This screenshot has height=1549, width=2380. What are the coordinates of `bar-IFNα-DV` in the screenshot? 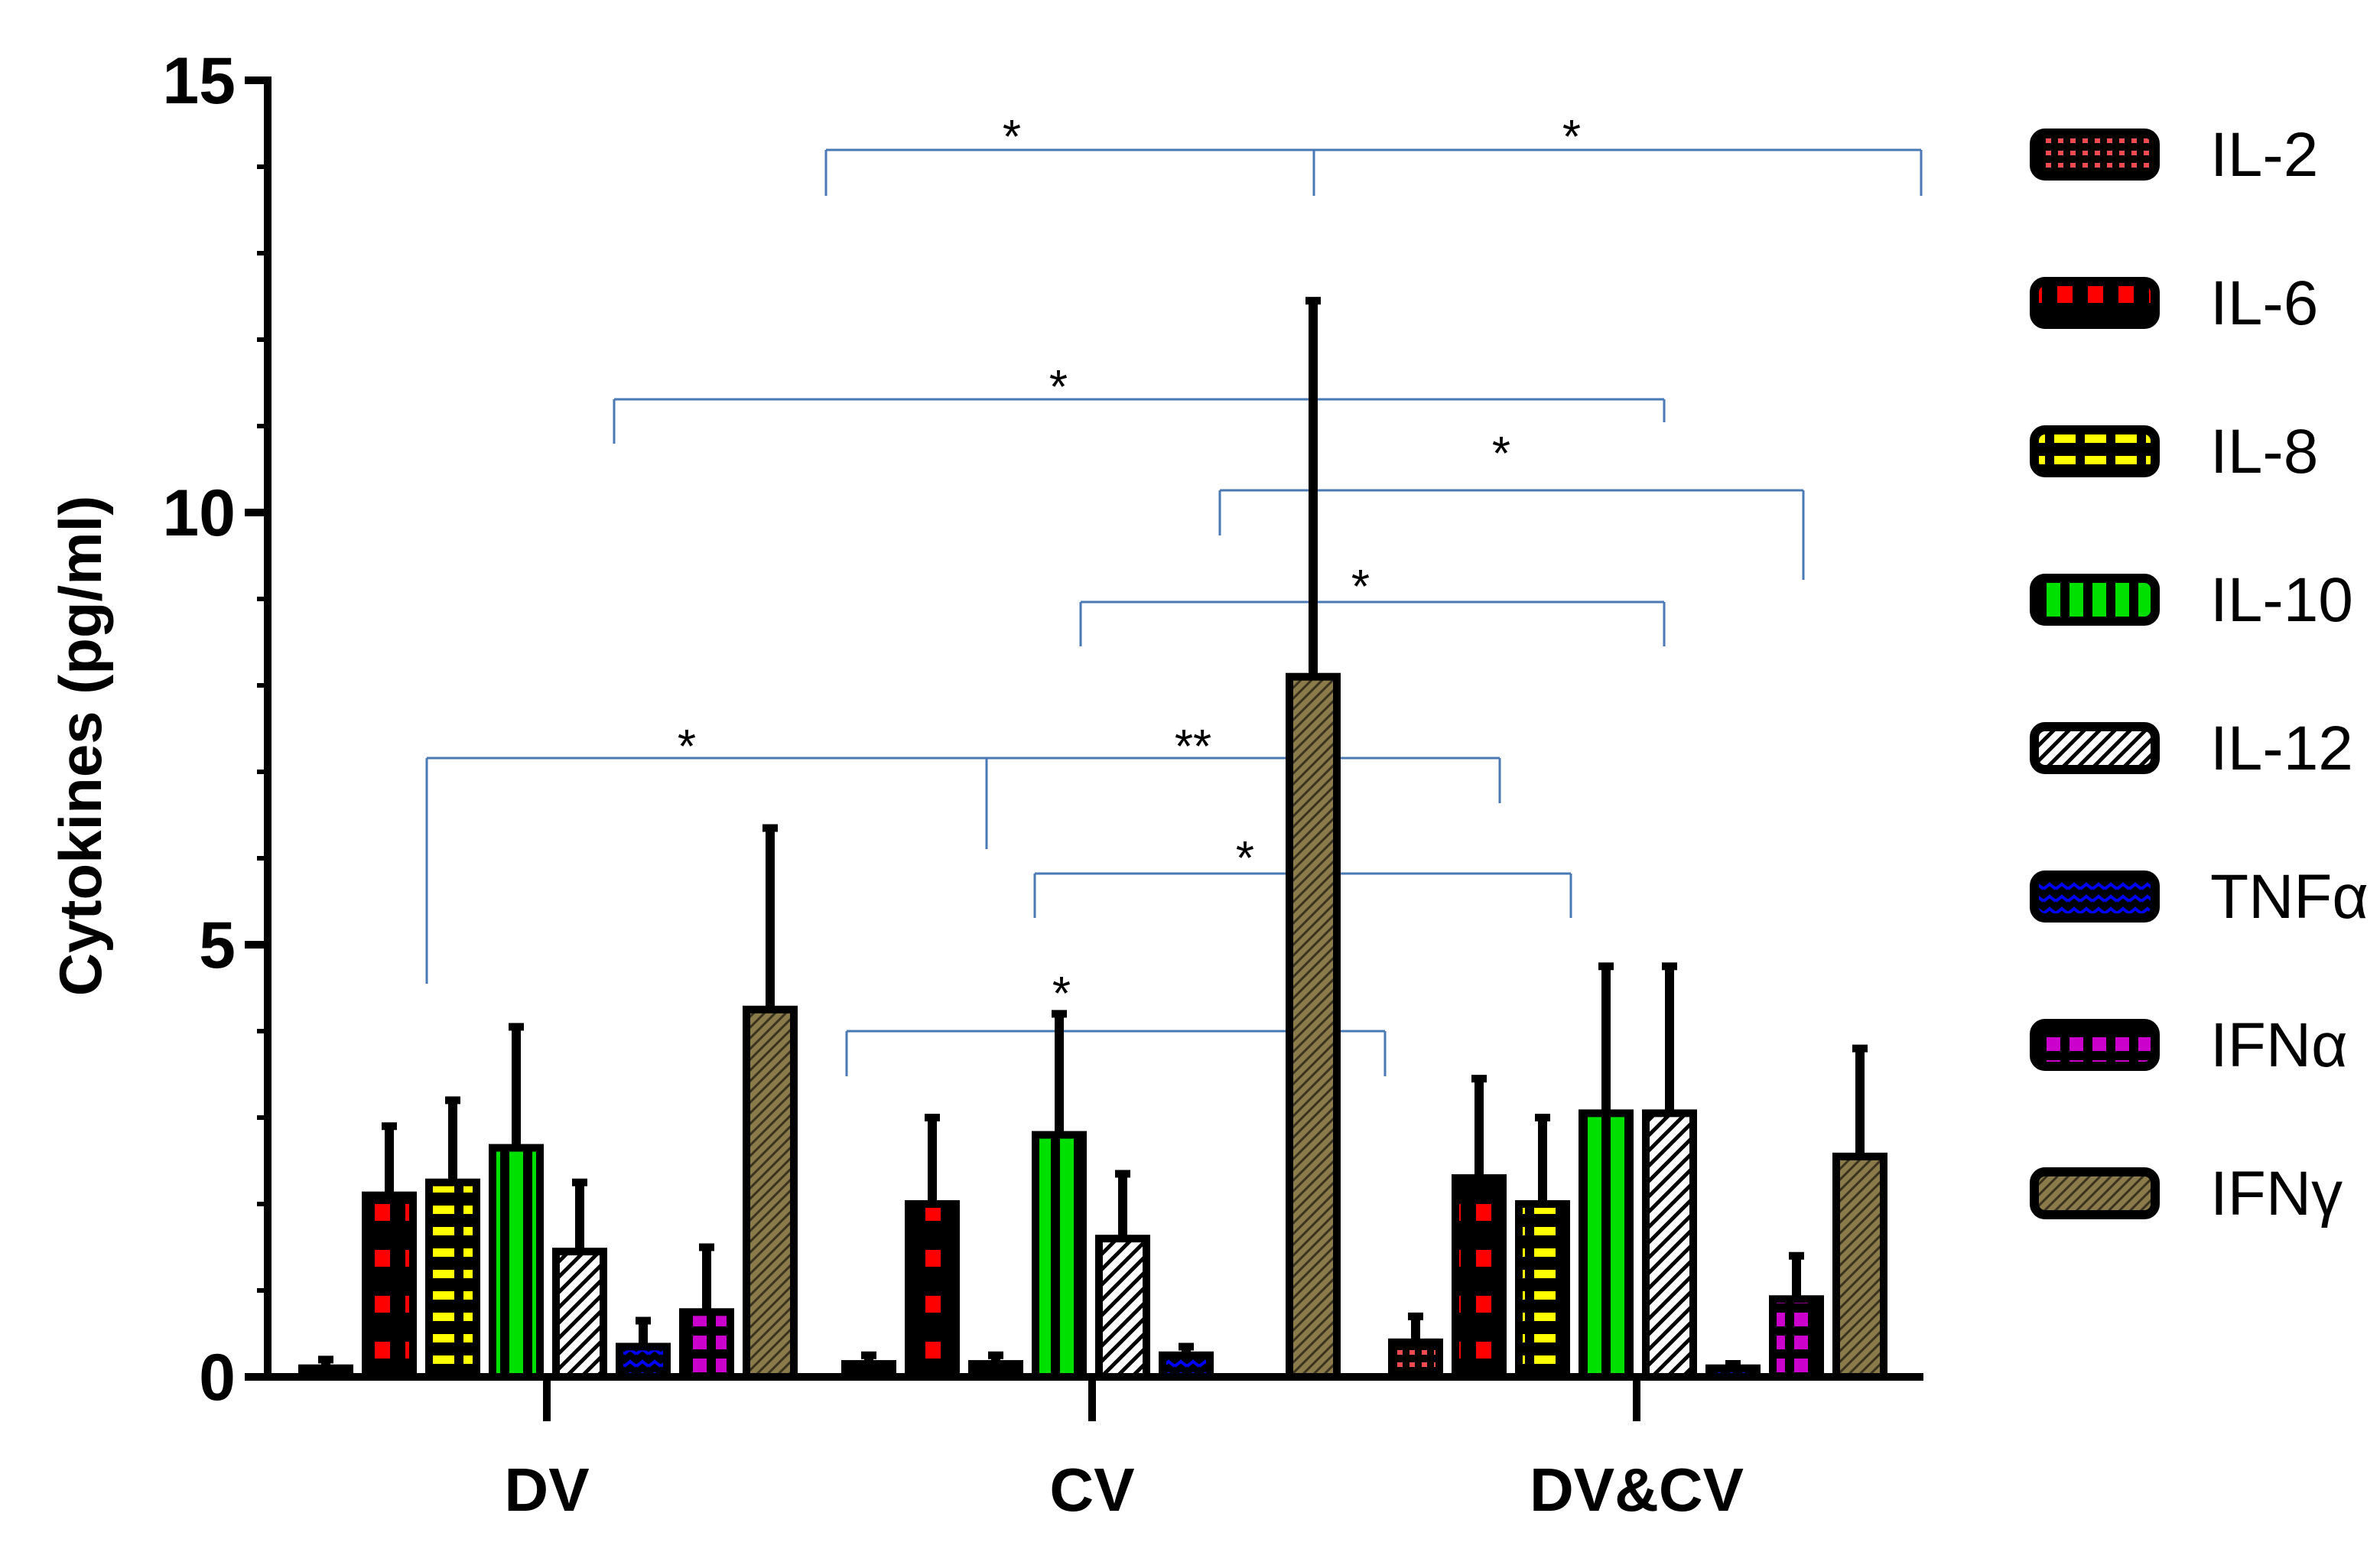 It's located at (706, 1344).